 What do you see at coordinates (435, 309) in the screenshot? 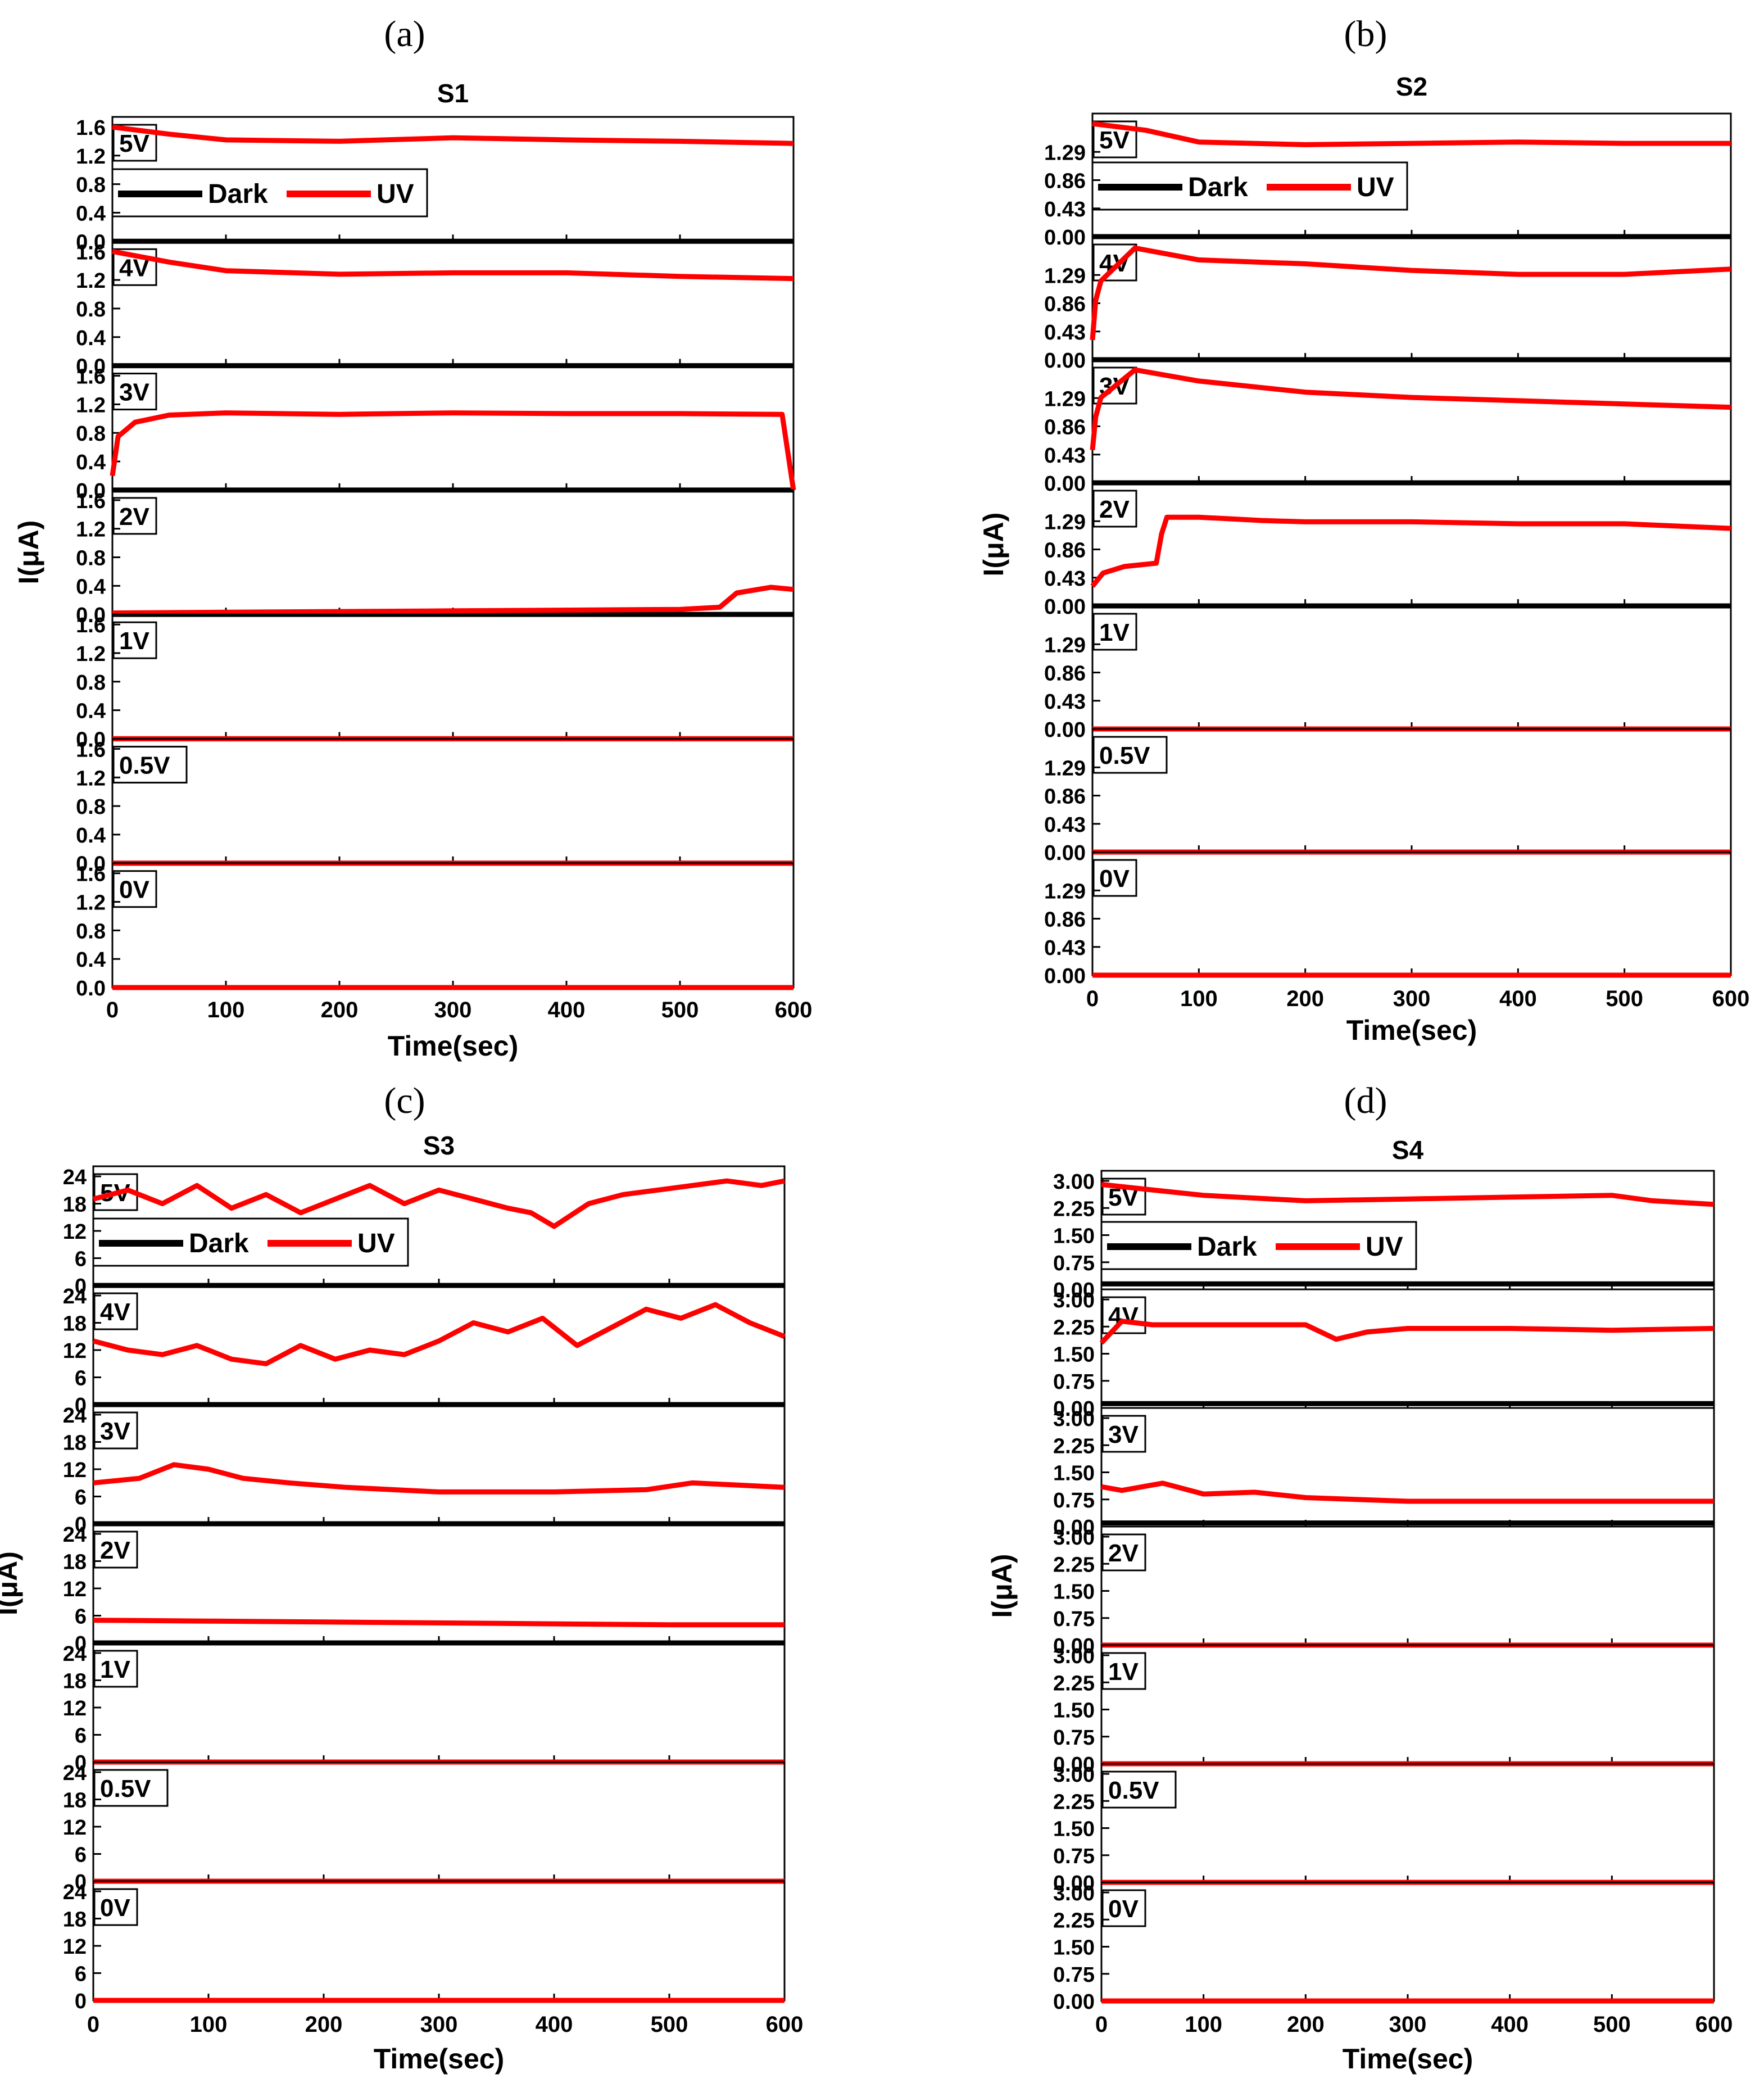
I see `subpanel-4V: 0.00.40.81.21.64V` at bounding box center [435, 309].